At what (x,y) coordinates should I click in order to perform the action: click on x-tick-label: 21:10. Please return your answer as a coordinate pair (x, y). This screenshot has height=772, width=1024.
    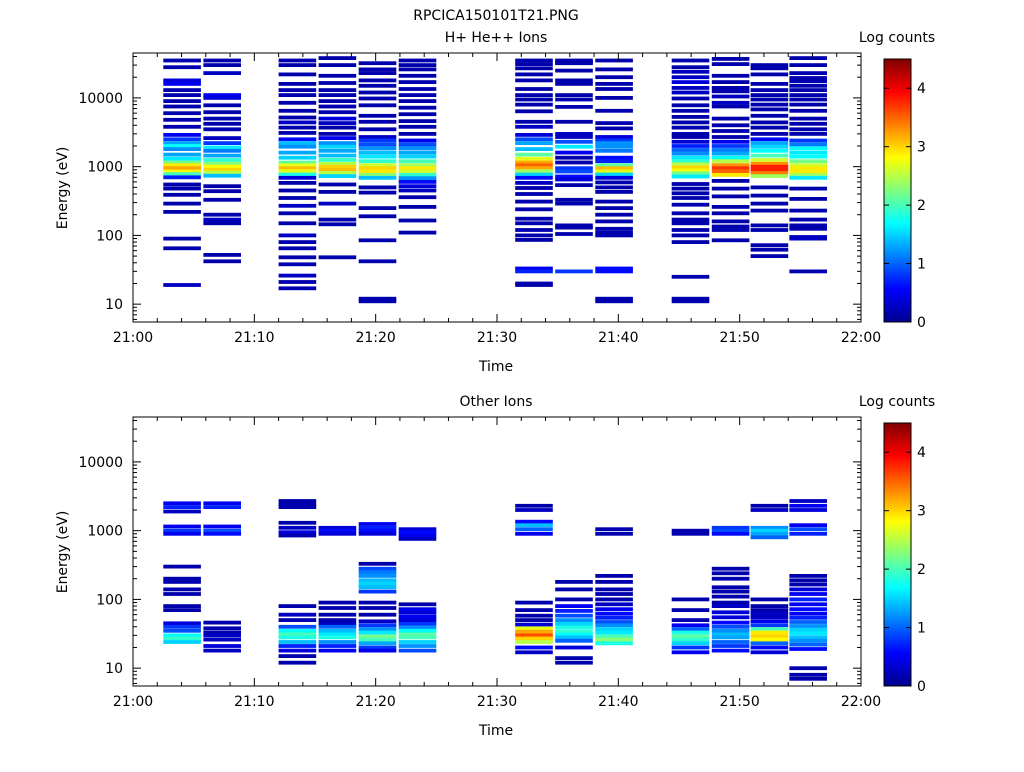
    Looking at the image, I should click on (254, 702).